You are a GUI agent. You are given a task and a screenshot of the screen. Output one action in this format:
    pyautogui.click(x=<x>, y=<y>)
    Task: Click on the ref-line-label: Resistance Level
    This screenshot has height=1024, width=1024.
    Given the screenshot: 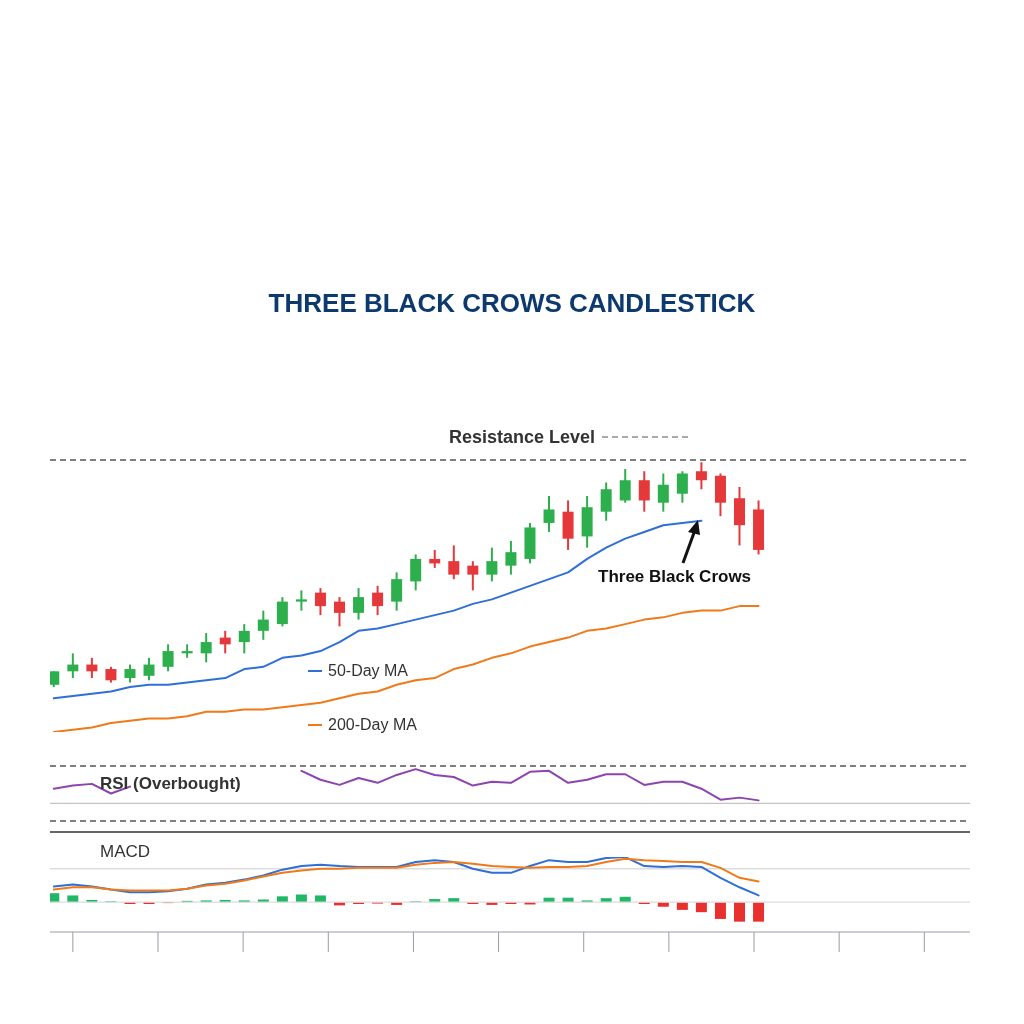 What is the action you would take?
    pyautogui.click(x=521, y=437)
    